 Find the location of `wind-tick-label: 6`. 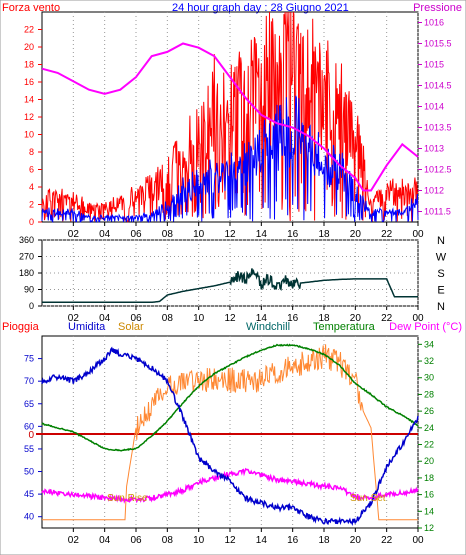

wind-tick-label: 6 is located at coordinates (31, 170).